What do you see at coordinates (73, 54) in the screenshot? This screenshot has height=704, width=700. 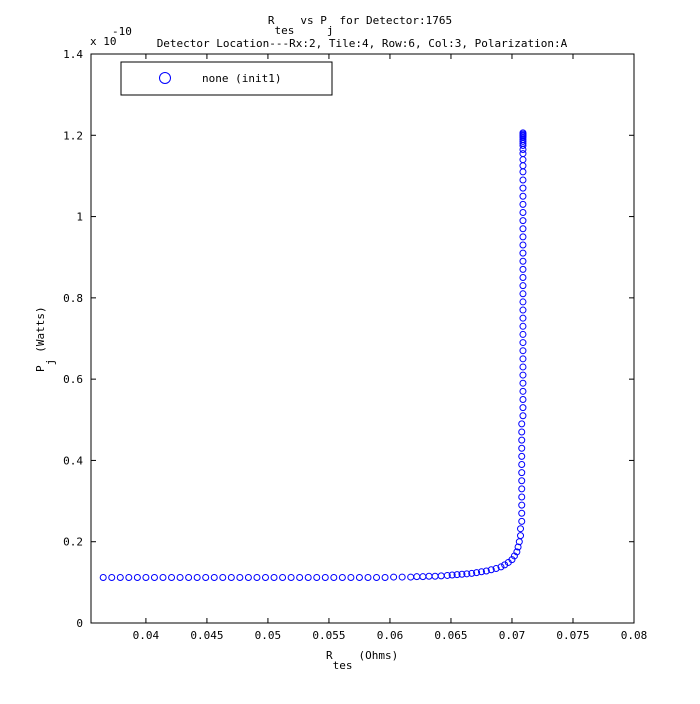 I see `y-tick-label: 1.4` at bounding box center [73, 54].